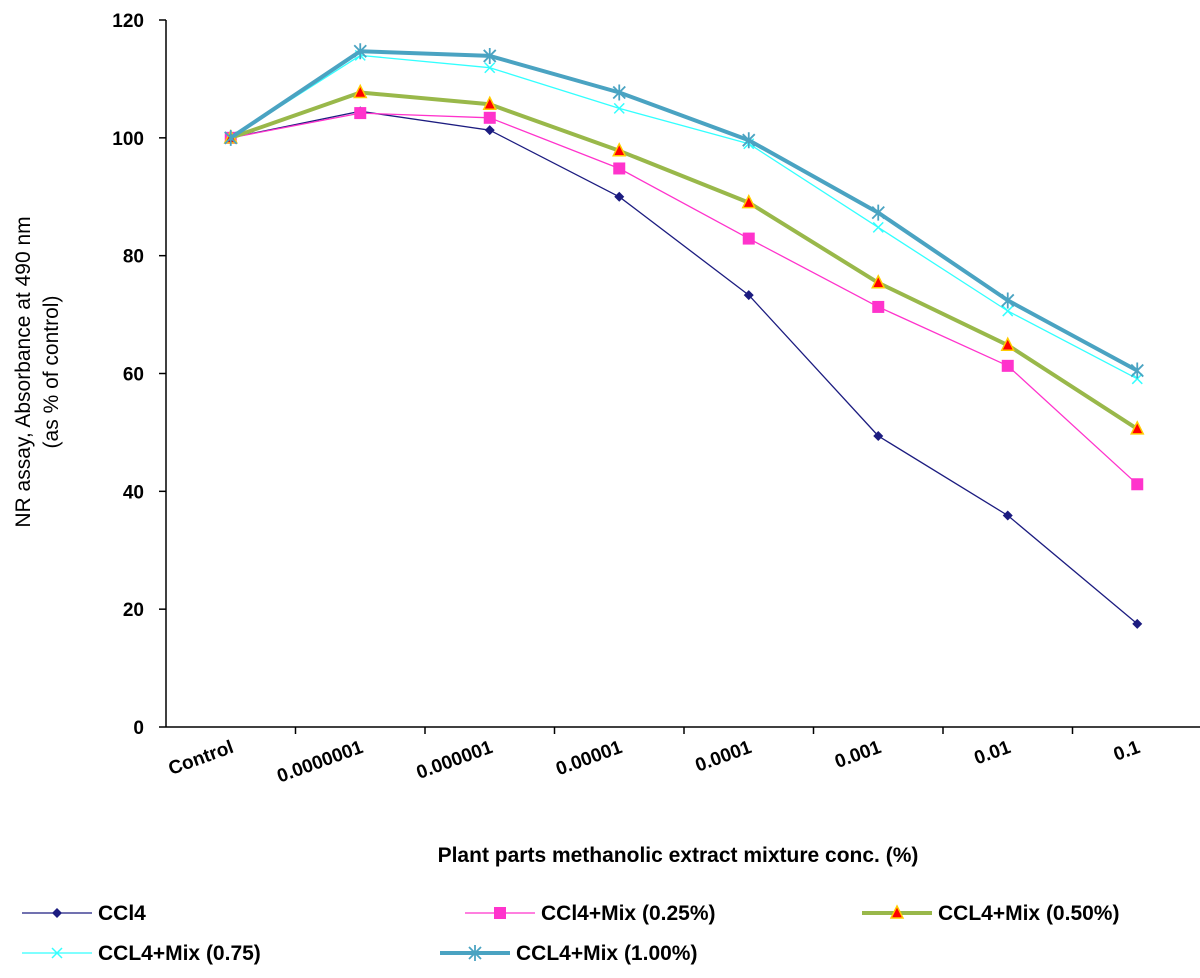 This screenshot has height=978, width=1200. What do you see at coordinates (133, 257) in the screenshot?
I see `y-tick-label: 80` at bounding box center [133, 257].